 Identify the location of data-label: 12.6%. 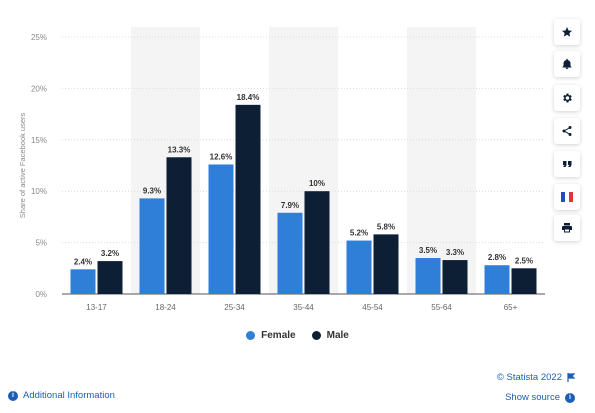
(221, 156).